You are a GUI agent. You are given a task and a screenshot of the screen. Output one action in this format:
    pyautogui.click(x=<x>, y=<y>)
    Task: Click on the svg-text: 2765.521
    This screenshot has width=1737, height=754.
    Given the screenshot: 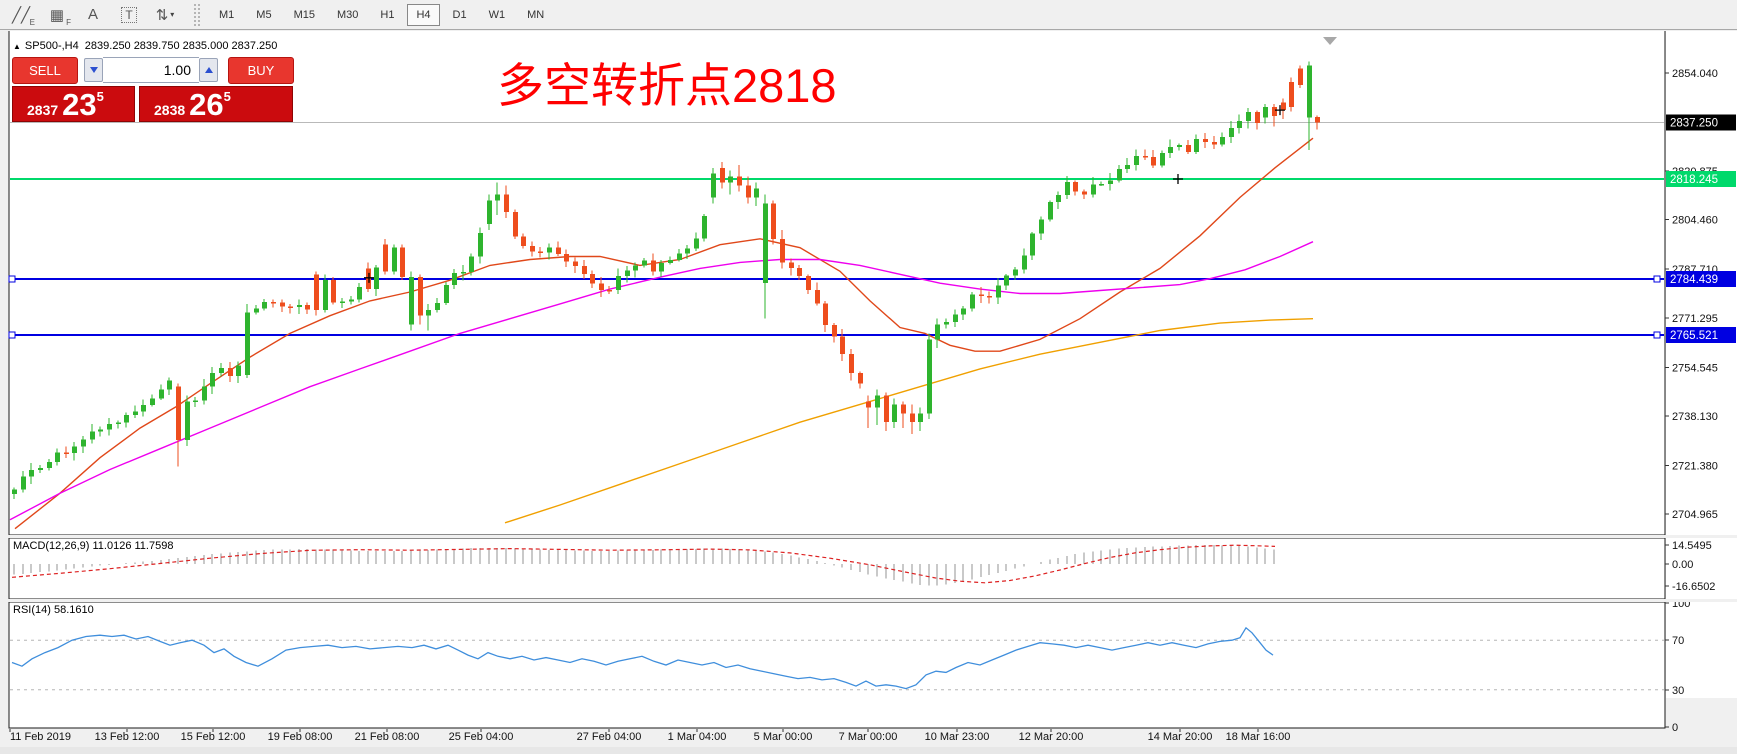 What is the action you would take?
    pyautogui.click(x=1694, y=336)
    